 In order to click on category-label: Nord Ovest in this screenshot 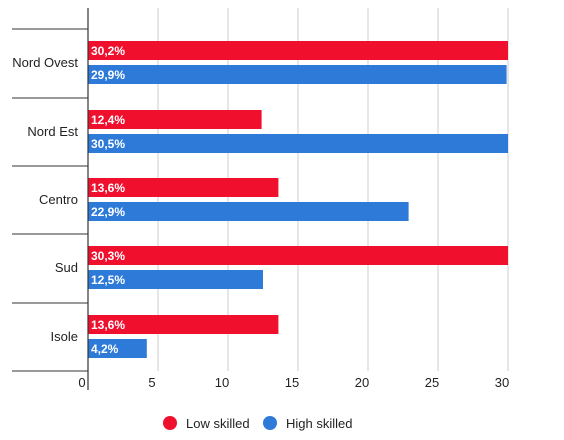, I will do `click(45, 62)`.